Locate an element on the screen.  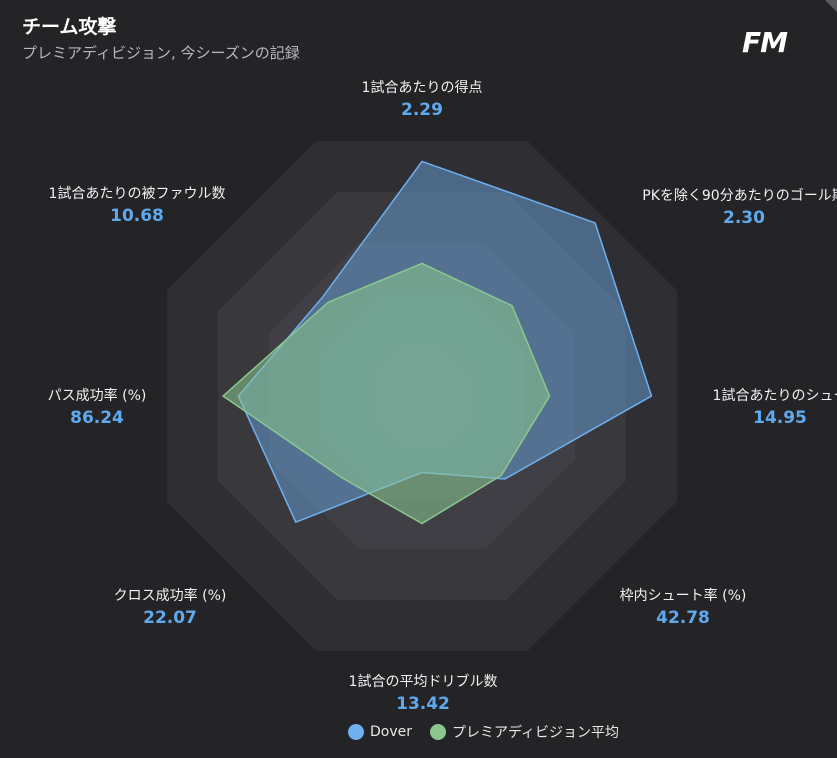
axis-value-3: 42.78 is located at coordinates (683, 618).